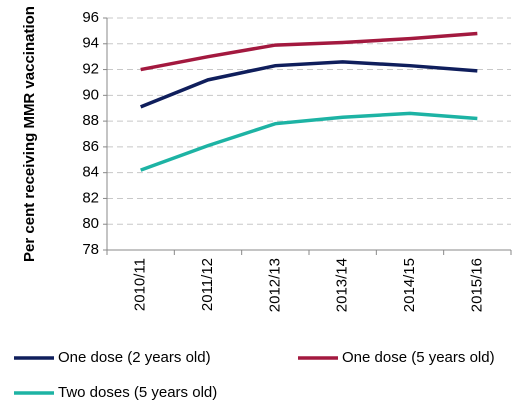 This screenshot has width=522, height=405. I want to click on x-tick-label: 2014/15, so click(409, 285).